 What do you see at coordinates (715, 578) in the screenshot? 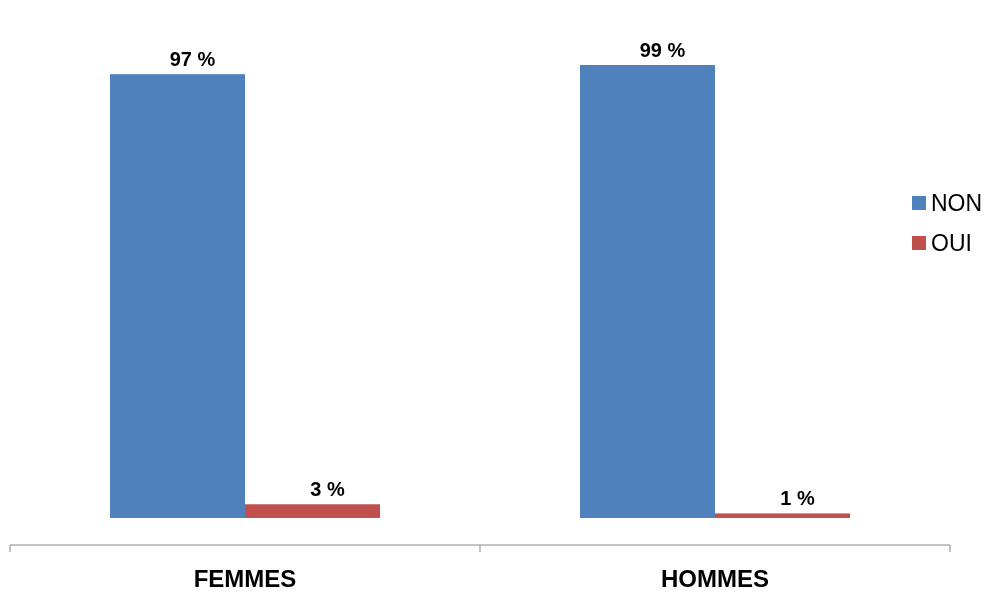
I see `x-tick-label: HOMMES` at bounding box center [715, 578].